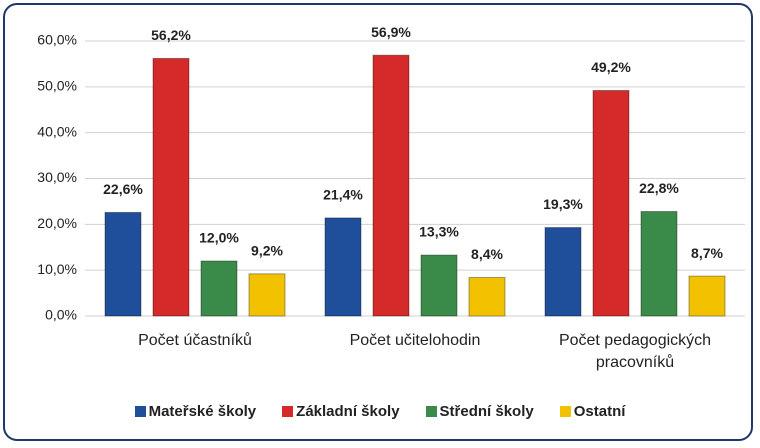 The image size is (760, 448). Describe the element at coordinates (57, 40) in the screenshot. I see `y-tick-label: 60,0%` at that location.